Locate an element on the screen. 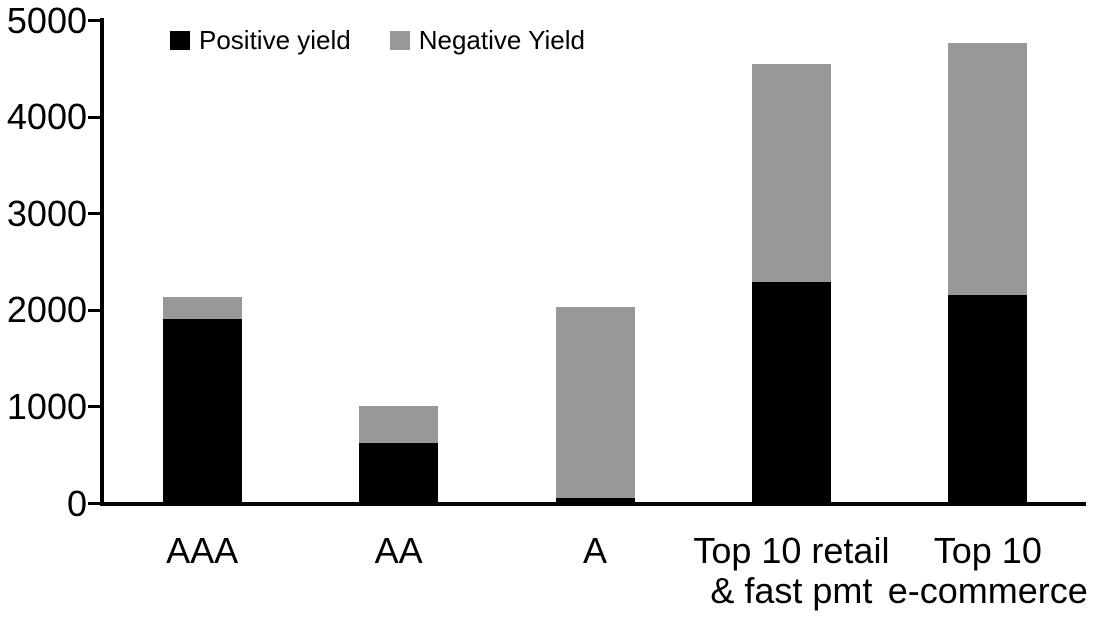 This screenshot has height=618, width=1102. negative-yield-swatch-icon is located at coordinates (399, 40).